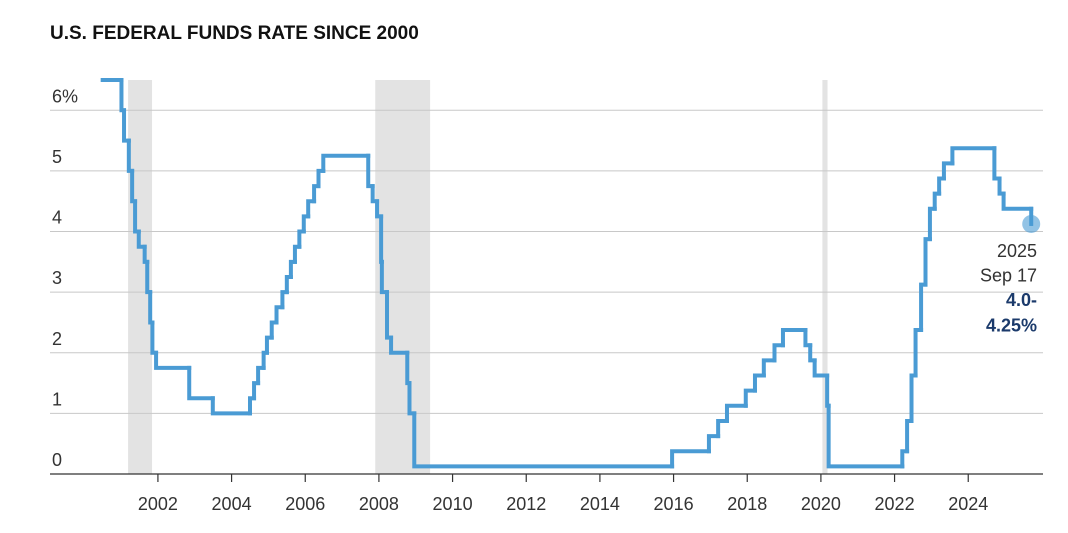 The image size is (1068, 533). I want to click on x-tick-label: 2004, so click(232, 504).